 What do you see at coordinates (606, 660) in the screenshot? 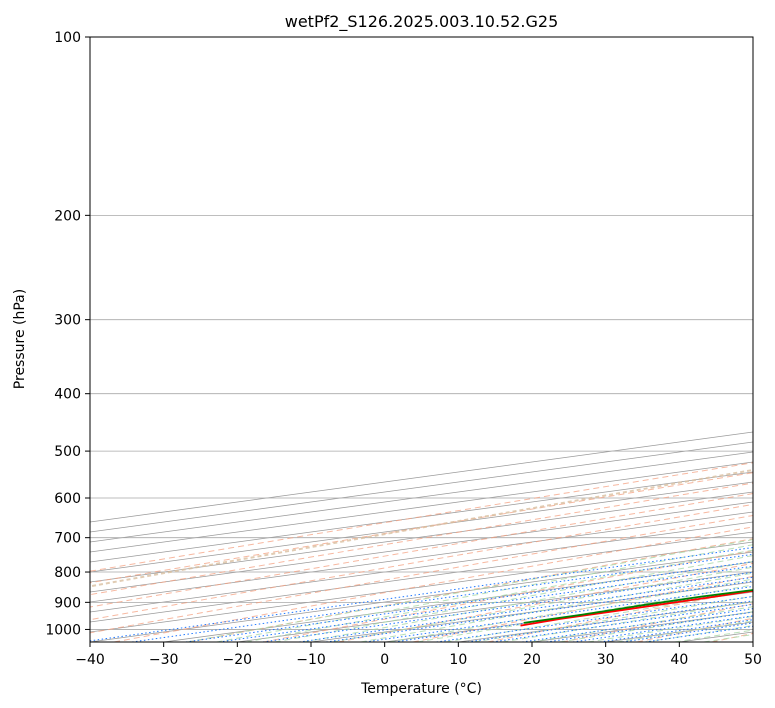
I see `x-tick-label: 30` at bounding box center [606, 660].